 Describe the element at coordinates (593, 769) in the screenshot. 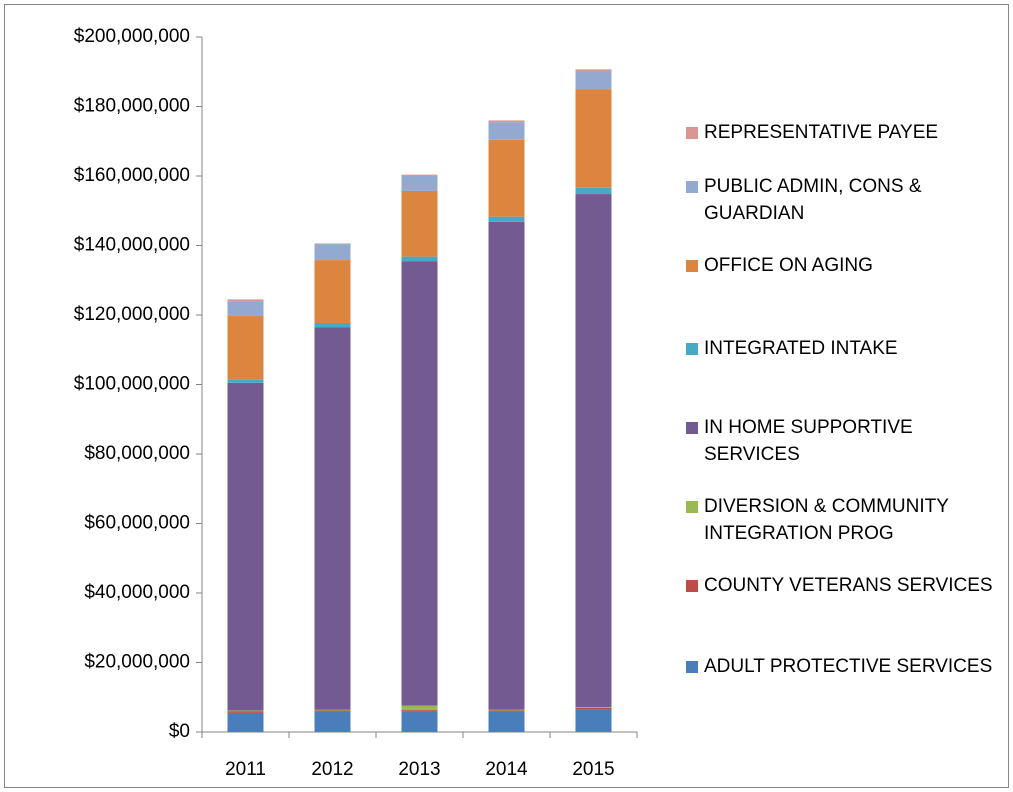

I see `x-tick-label: 2015` at that location.